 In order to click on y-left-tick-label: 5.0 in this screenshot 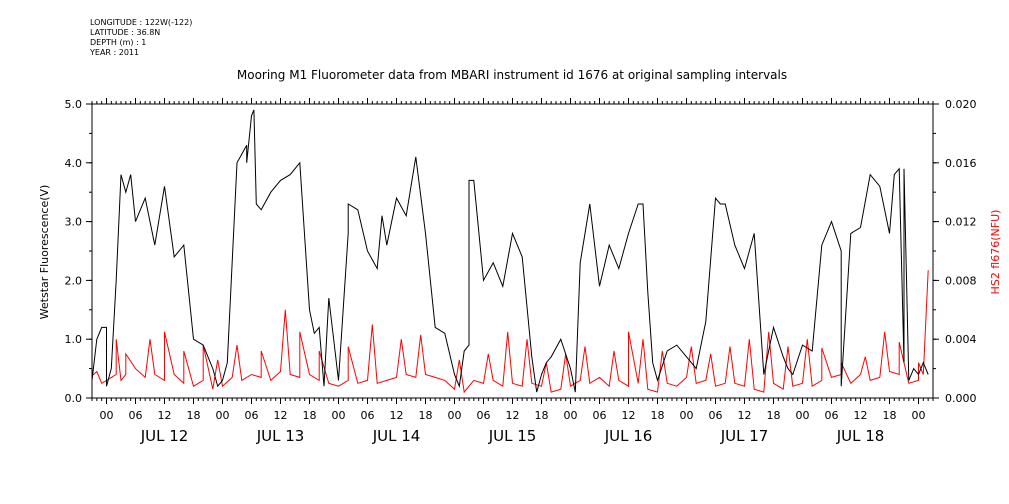, I will do `click(74, 104)`.